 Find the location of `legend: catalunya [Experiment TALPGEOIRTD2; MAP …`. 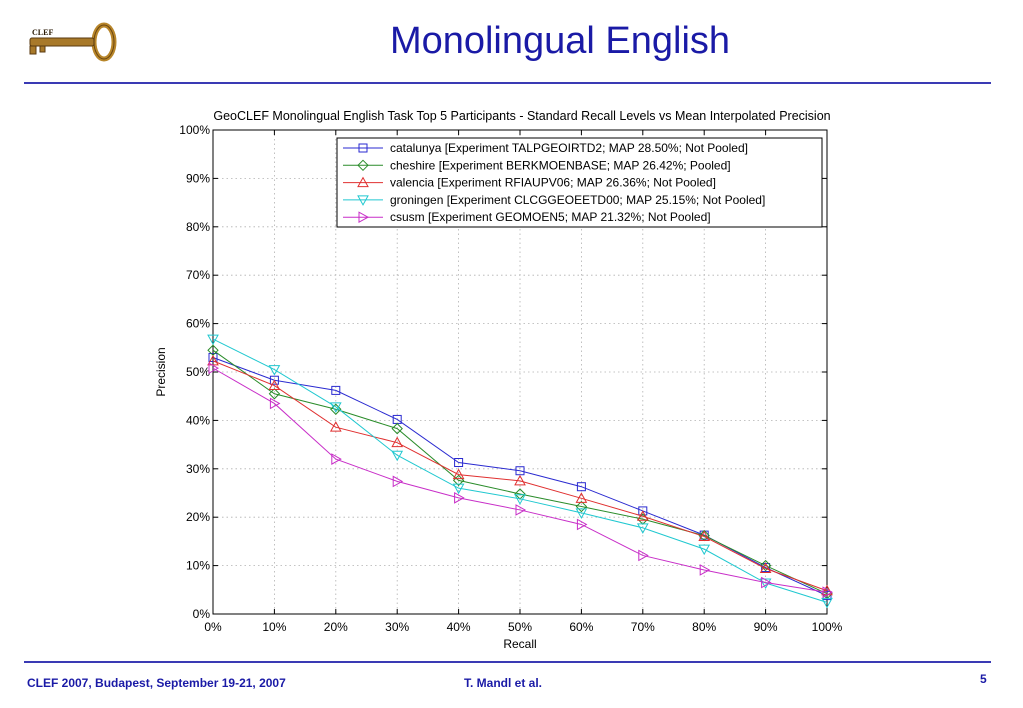

legend: catalunya [Experiment TALPGEOIRTD2; MAP … is located at coordinates (579, 182).